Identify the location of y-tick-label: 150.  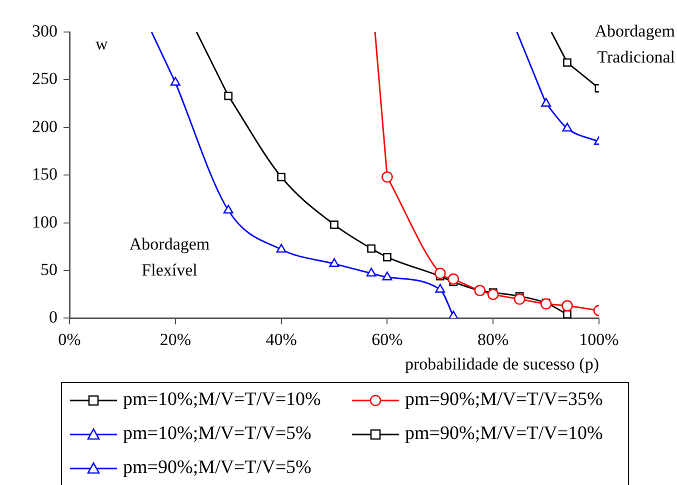
(45, 174).